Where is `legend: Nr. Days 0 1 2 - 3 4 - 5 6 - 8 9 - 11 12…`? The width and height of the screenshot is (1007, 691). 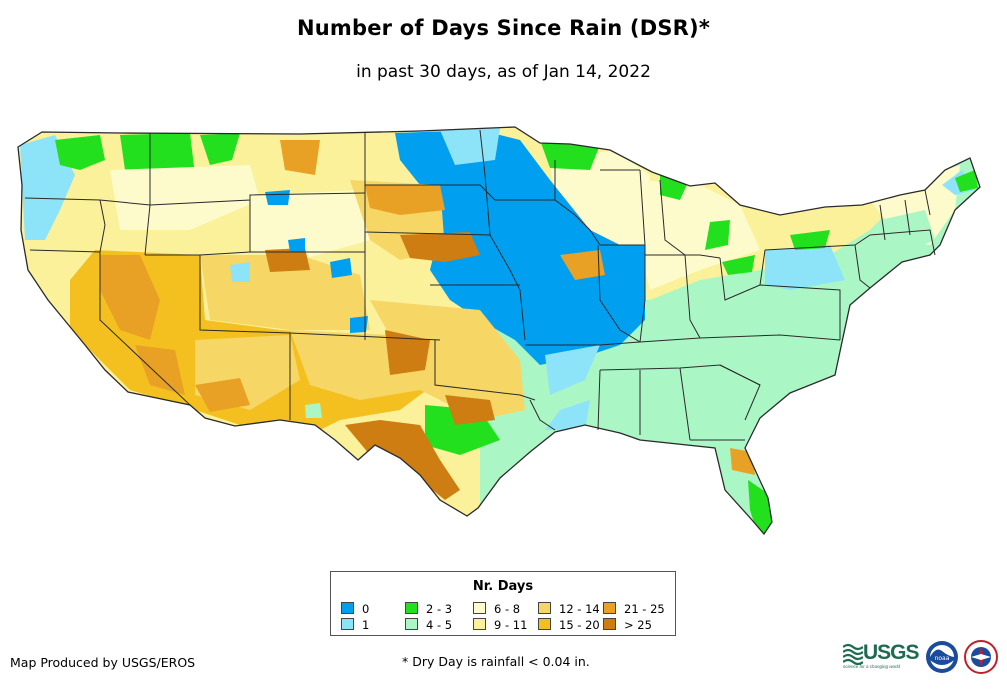 legend: Nr. Days 0 1 2 - 3 4 - 5 6 - 8 9 - 11 12… is located at coordinates (503, 603).